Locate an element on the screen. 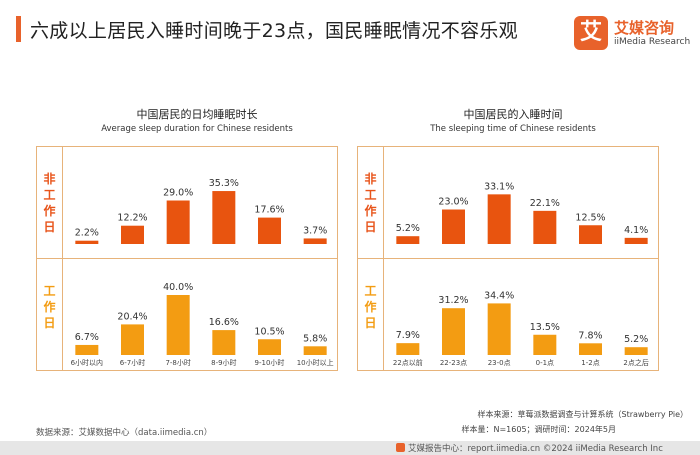  page-title: 六成以上居民入睡时间晚于23点，国民睡眠情况不容乐观 is located at coordinates (274, 31).